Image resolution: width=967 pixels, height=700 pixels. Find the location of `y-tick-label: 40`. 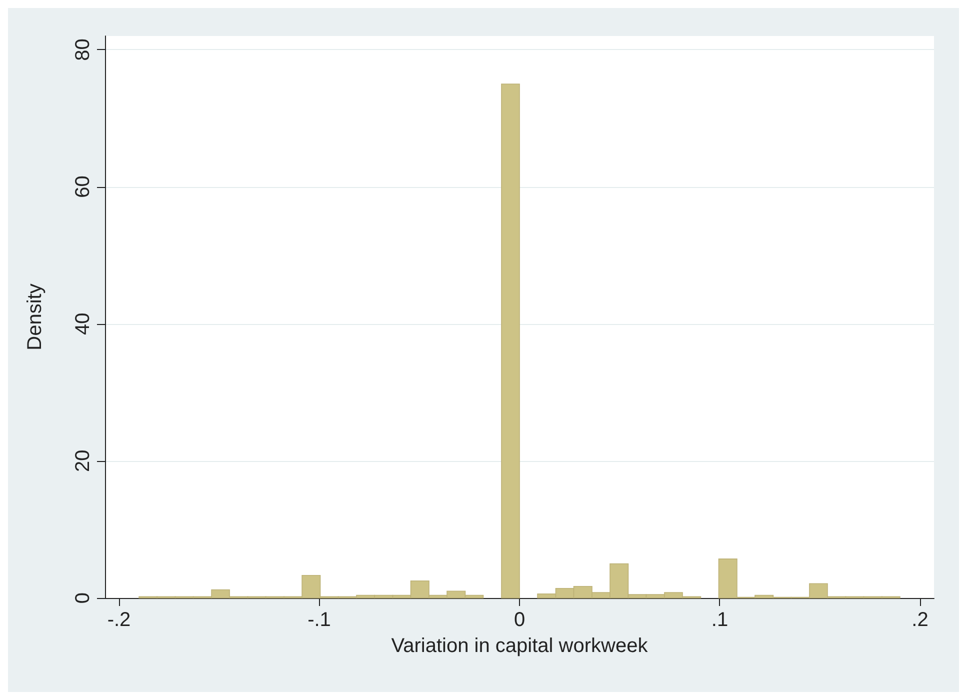

y-tick-label: 40 is located at coordinates (83, 323).